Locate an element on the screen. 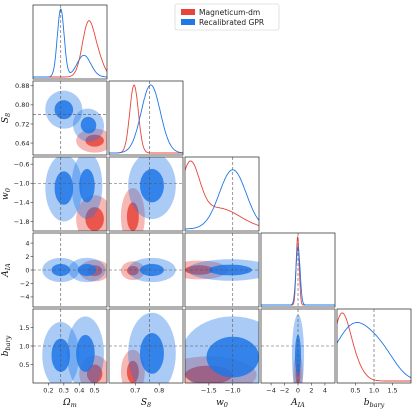  y-tick-label: 0.5 is located at coordinates (24, 365).